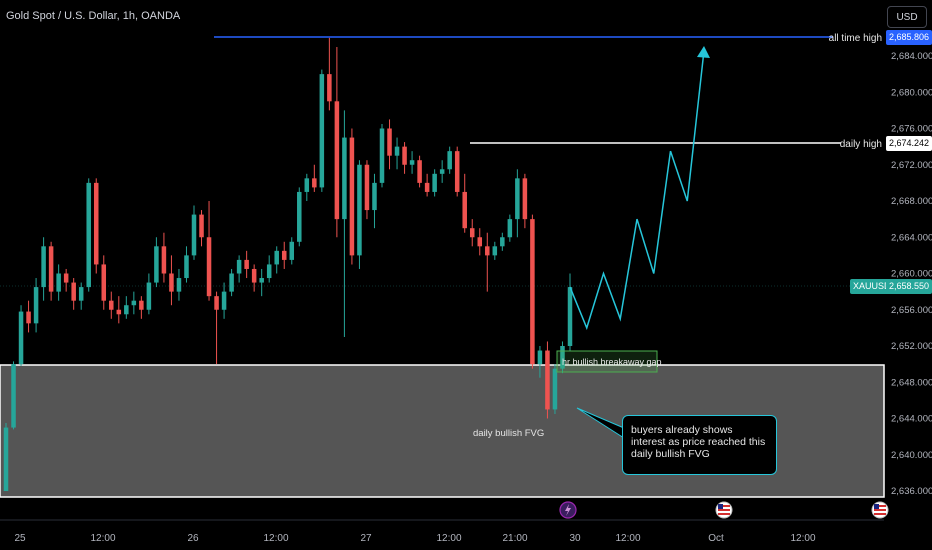  Describe the element at coordinates (911, 491) in the screenshot. I see `y-tick-label: 2,636.000` at that location.